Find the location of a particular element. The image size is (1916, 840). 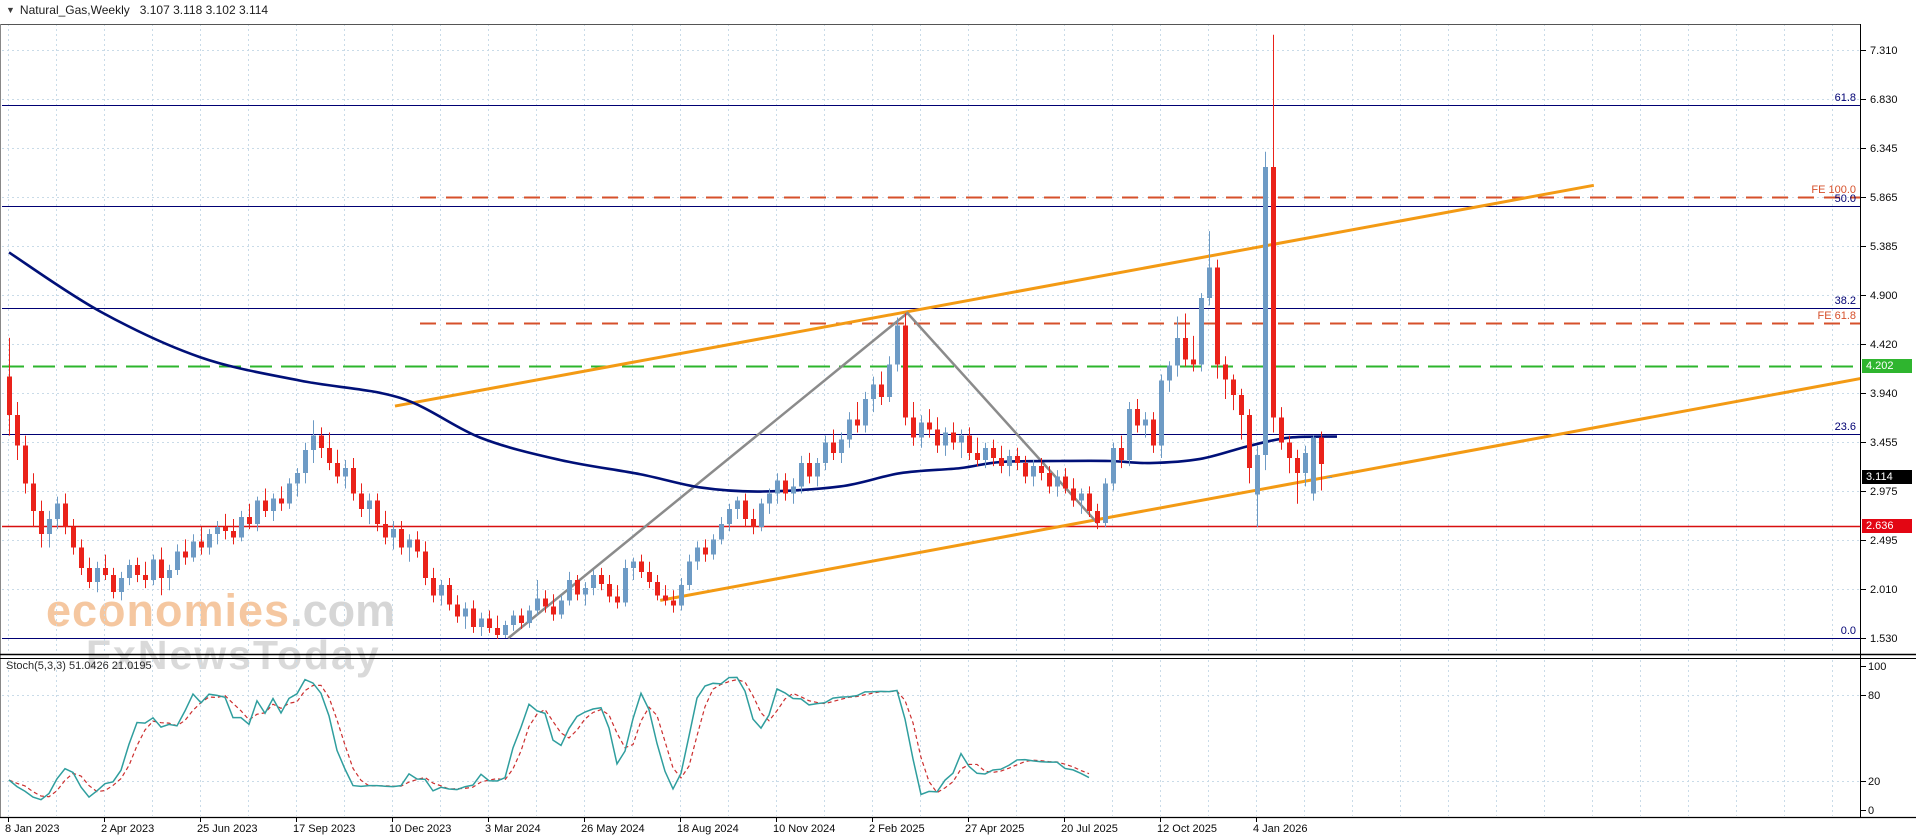

svg-text: 6.830 is located at coordinates (1884, 100).